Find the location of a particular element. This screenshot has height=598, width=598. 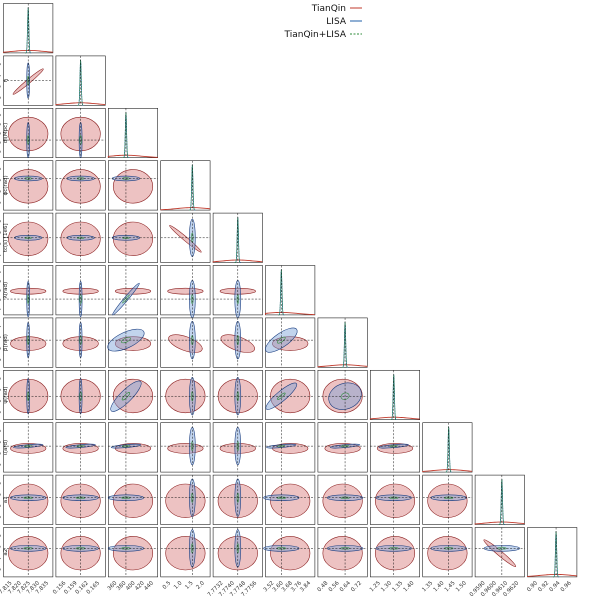

y-tick-label: 0.9590 is located at coordinates (1, 522).